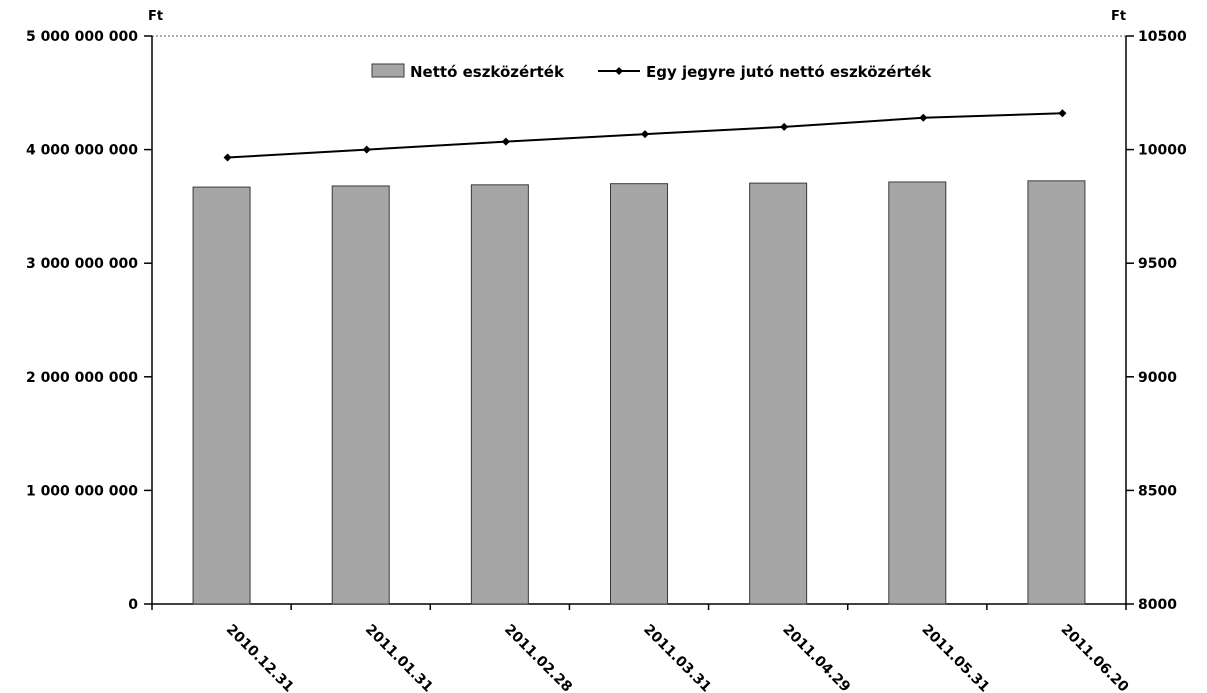  What do you see at coordinates (505, 141) in the screenshot?
I see `line-point-2011.02.28` at bounding box center [505, 141].